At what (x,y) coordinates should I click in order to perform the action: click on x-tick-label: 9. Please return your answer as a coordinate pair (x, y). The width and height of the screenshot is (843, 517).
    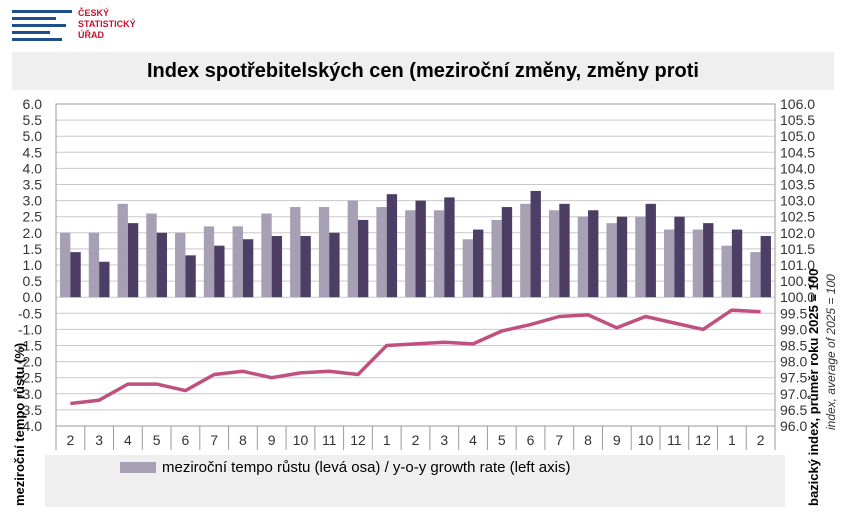
    Looking at the image, I should click on (617, 440).